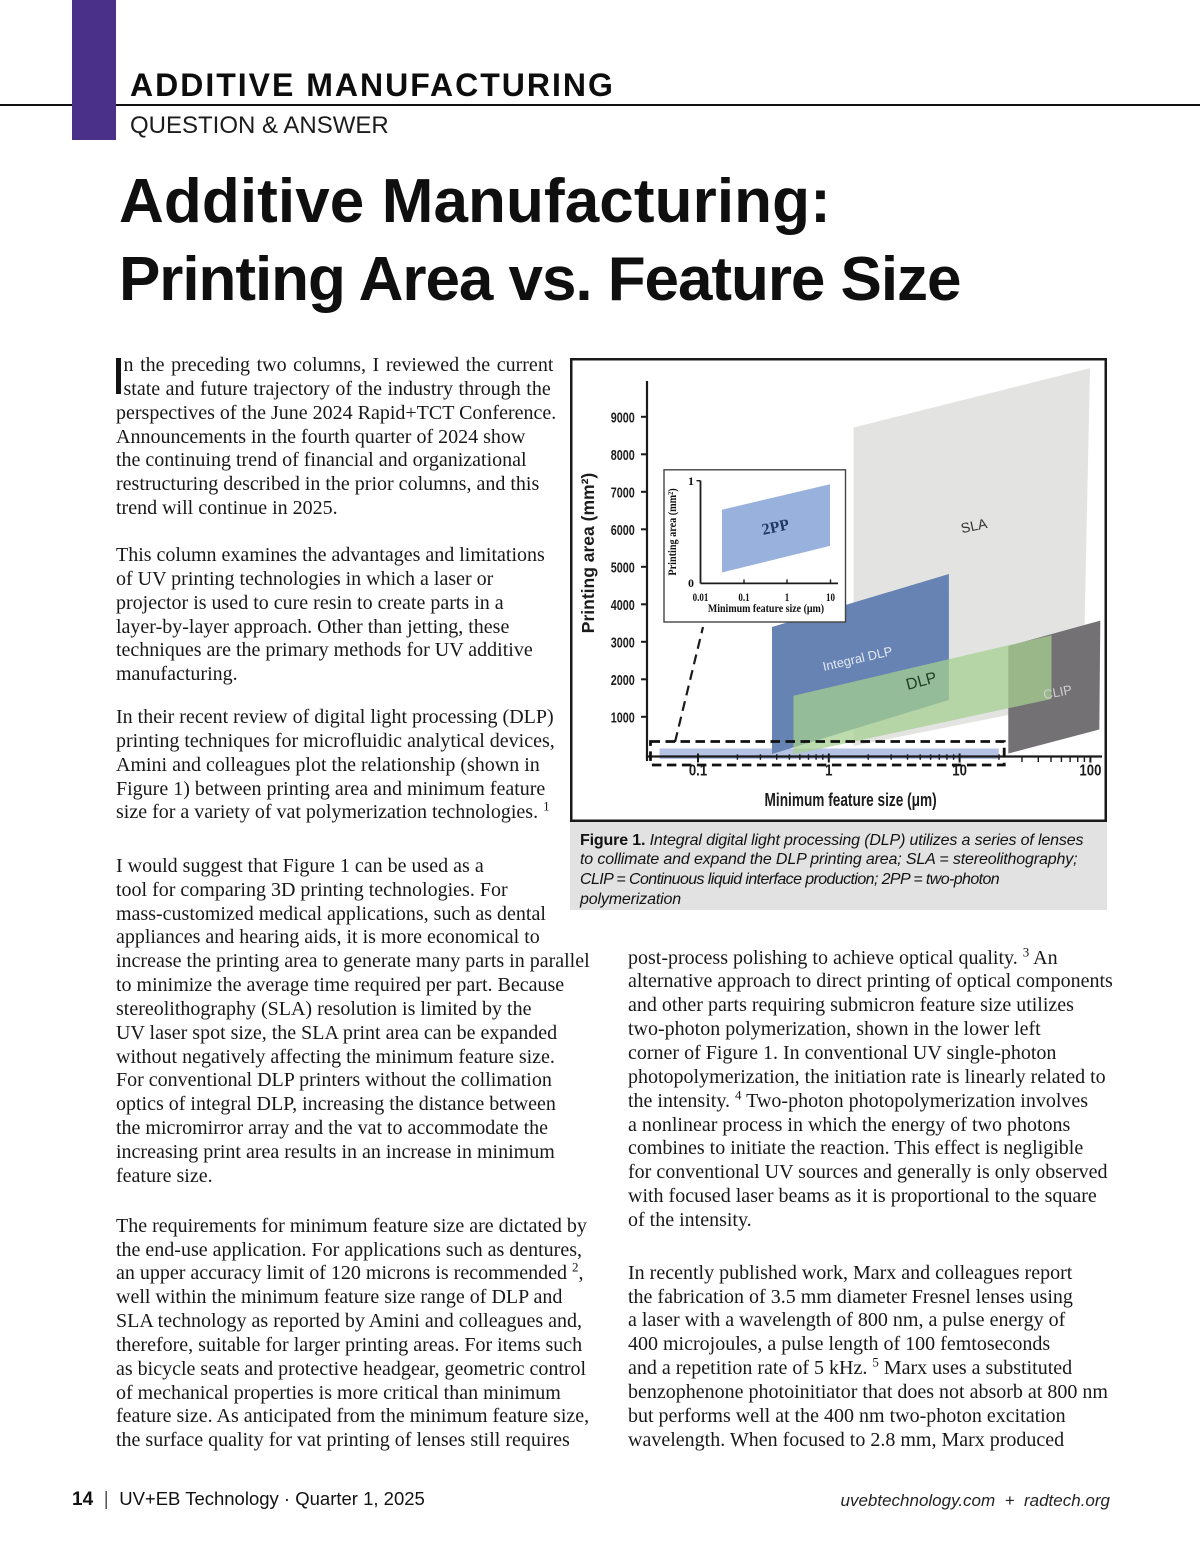 The image size is (1200, 1558). Describe the element at coordinates (623, 492) in the screenshot. I see `svg-text: 7000` at that location.